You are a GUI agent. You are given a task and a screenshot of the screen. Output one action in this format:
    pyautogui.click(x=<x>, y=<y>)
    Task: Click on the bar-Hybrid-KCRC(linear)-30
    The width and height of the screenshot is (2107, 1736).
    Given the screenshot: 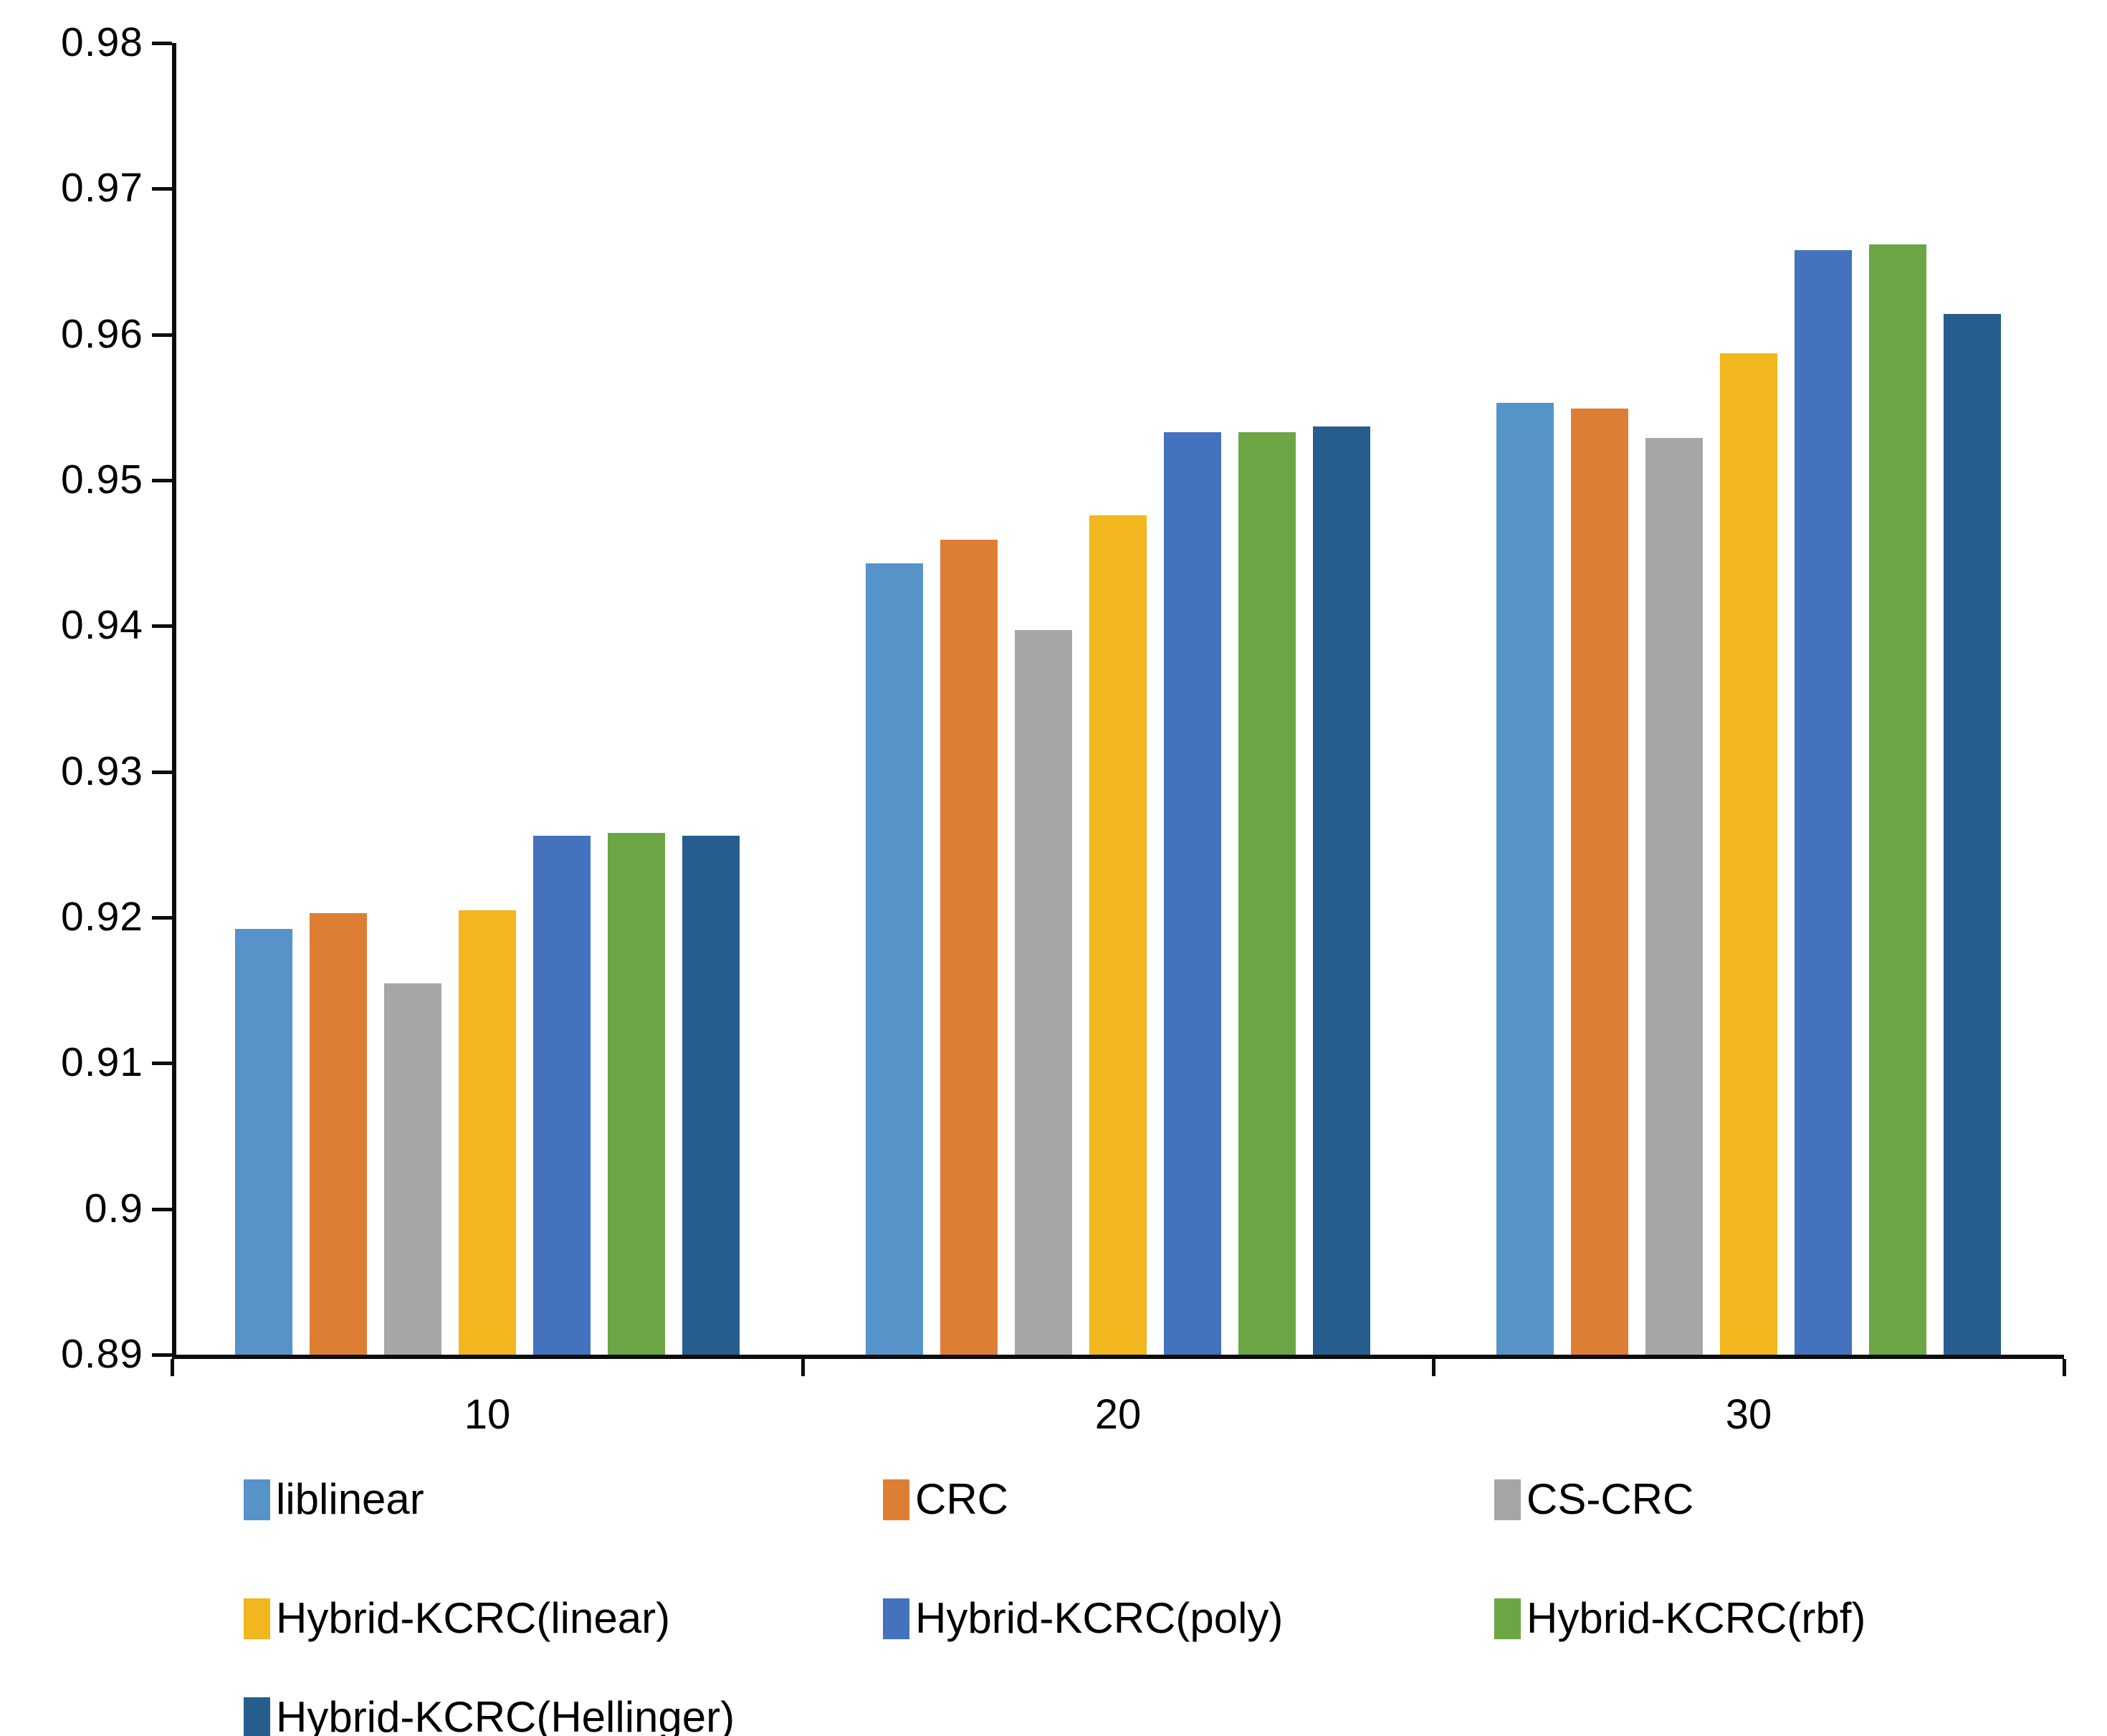 What is the action you would take?
    pyautogui.click(x=1748, y=854)
    